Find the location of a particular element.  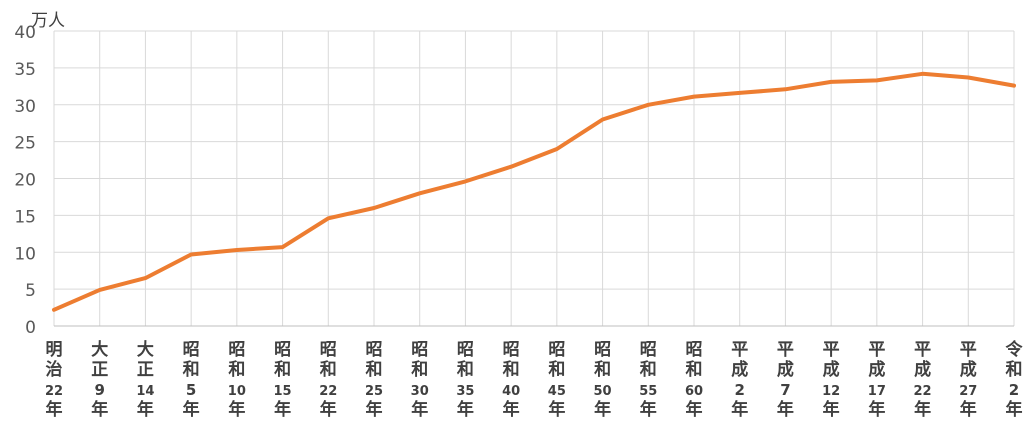

x-tick-label-part: 令 is located at coordinates (1015, 349).